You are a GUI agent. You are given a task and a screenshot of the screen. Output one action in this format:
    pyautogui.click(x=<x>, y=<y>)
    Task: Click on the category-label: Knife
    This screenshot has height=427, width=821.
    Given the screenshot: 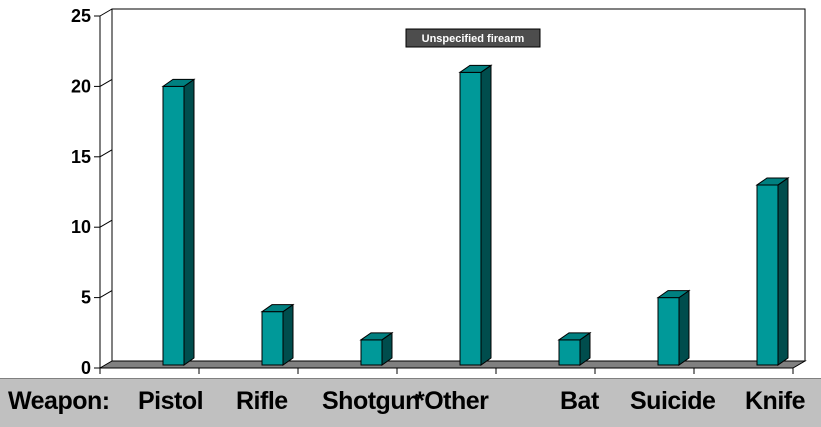 What is the action you would take?
    pyautogui.click(x=775, y=401)
    